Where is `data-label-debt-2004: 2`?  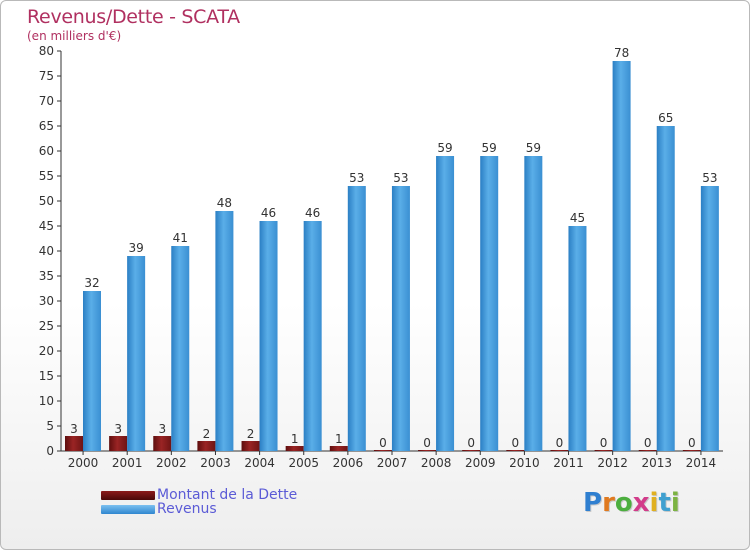 data-label-debt-2004: 2 is located at coordinates (251, 434).